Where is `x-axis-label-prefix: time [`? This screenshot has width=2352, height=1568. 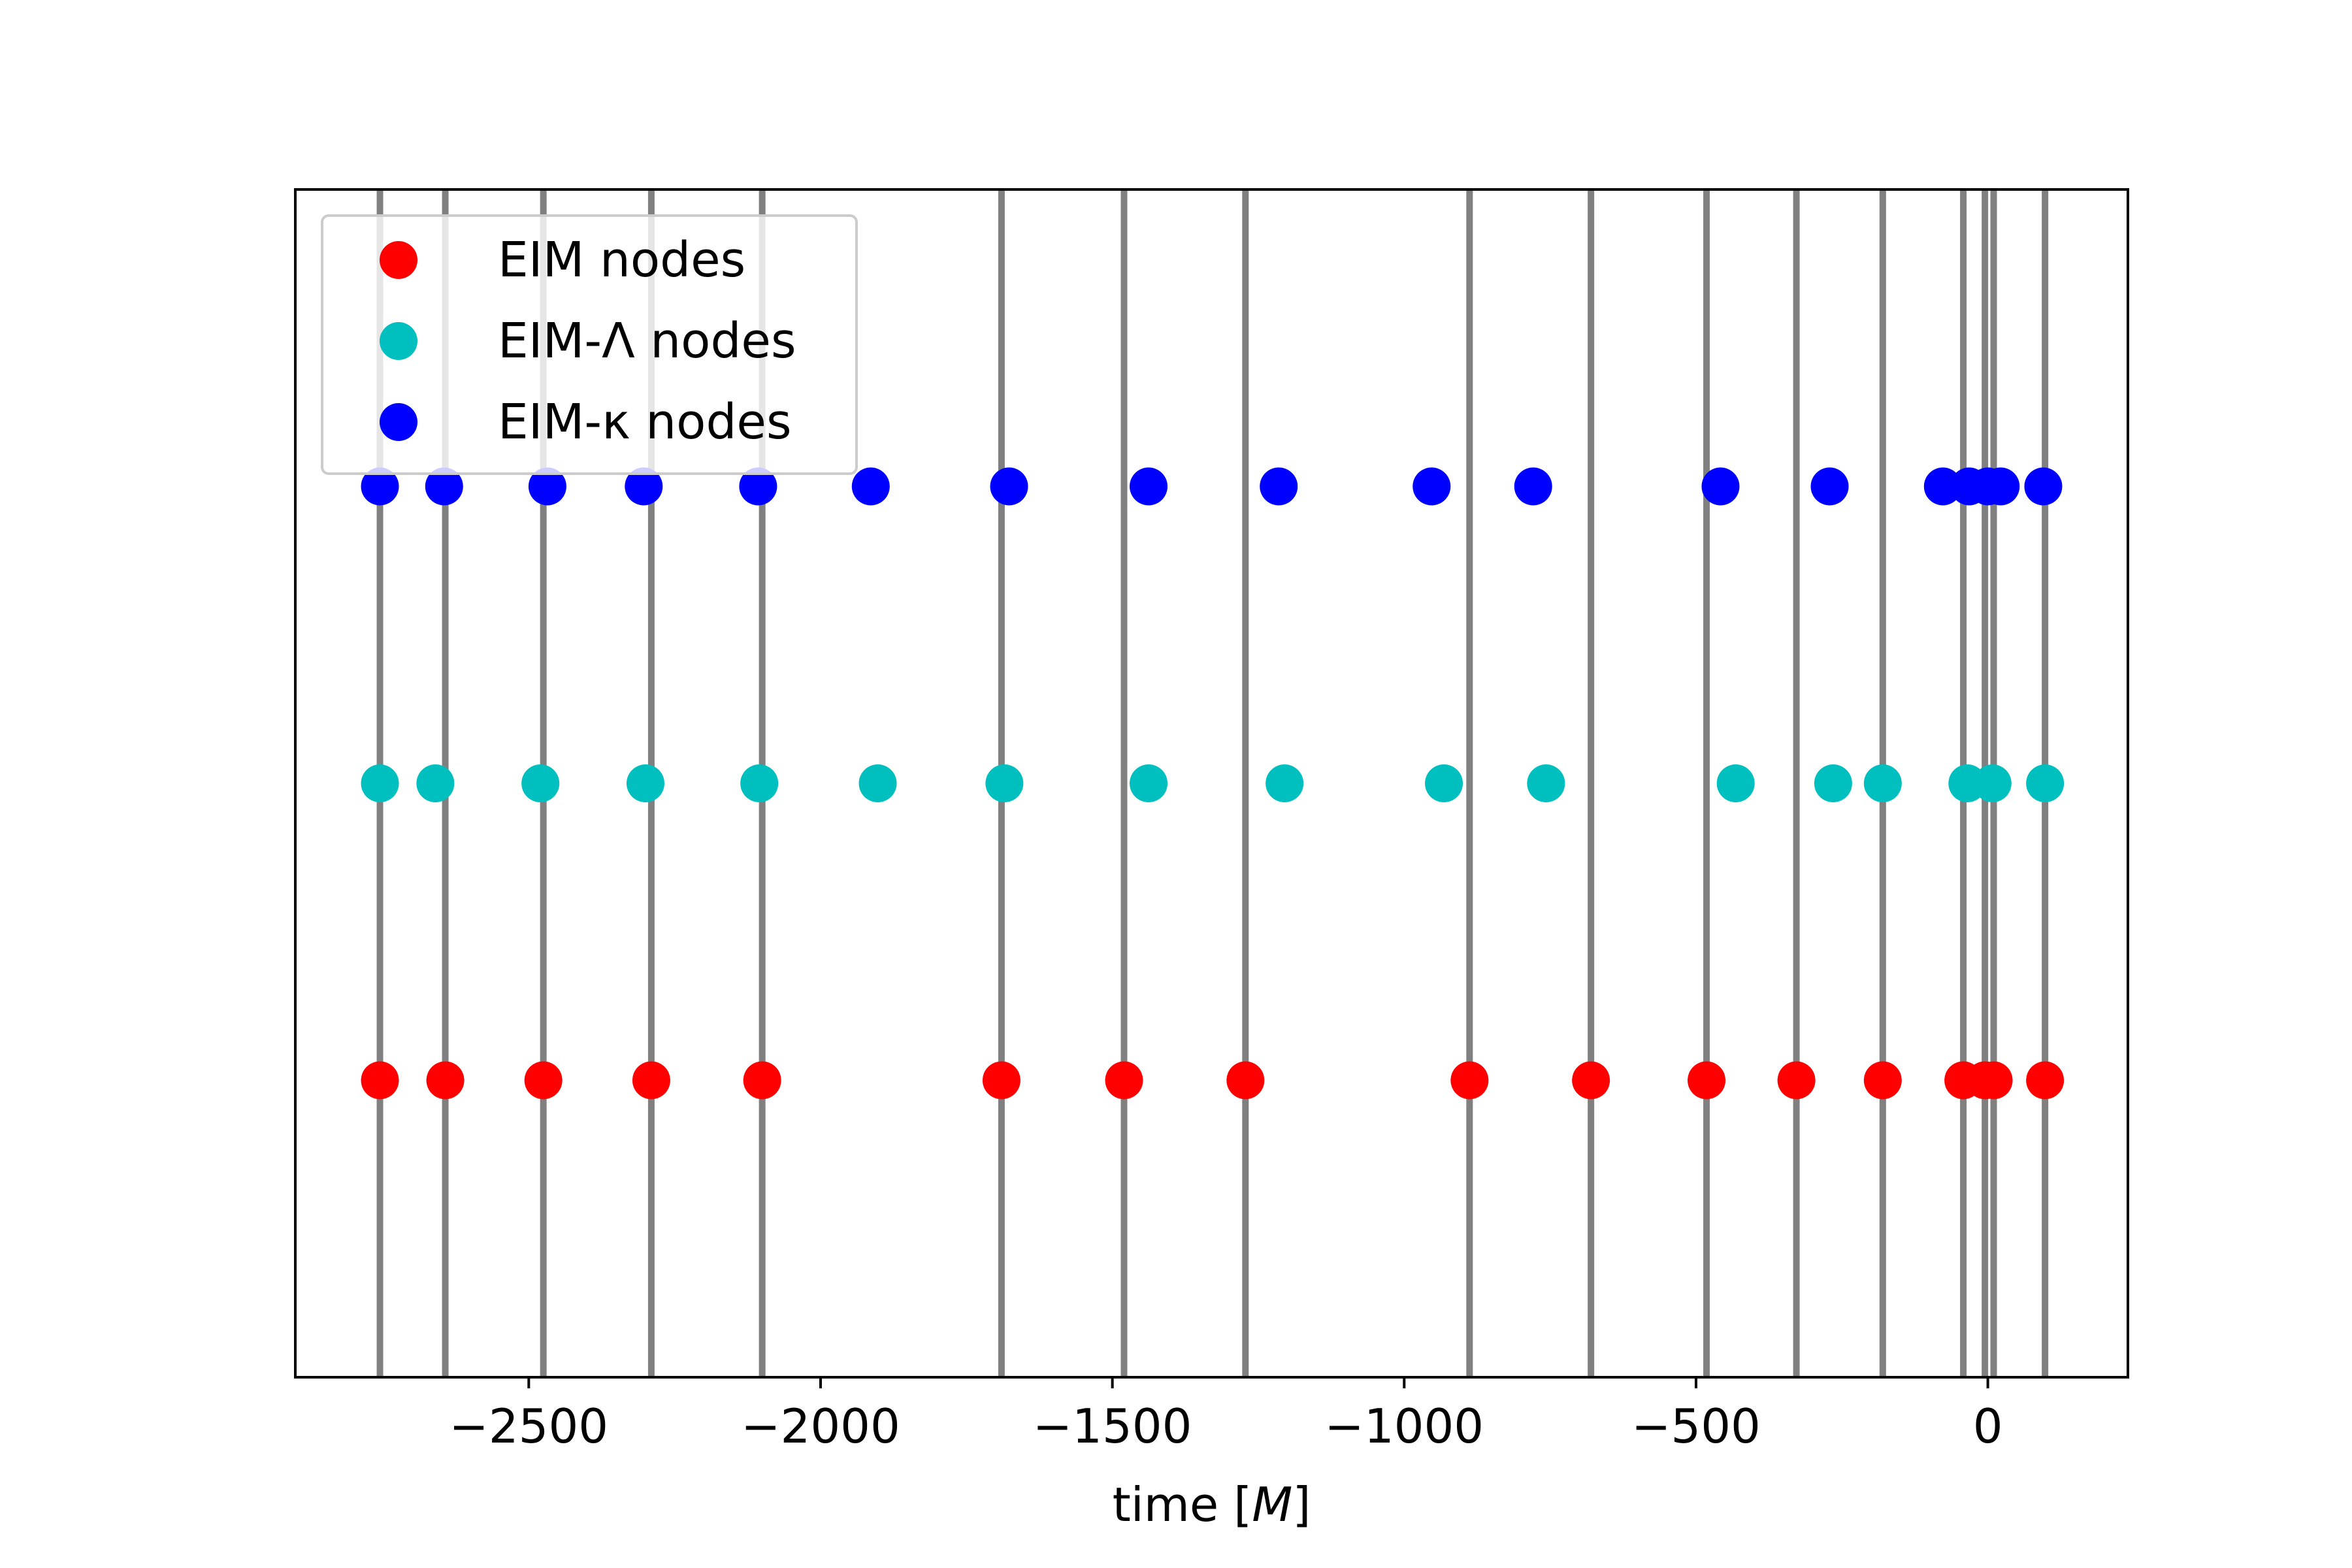
x-axis-label-prefix: time [ is located at coordinates (1182, 1504).